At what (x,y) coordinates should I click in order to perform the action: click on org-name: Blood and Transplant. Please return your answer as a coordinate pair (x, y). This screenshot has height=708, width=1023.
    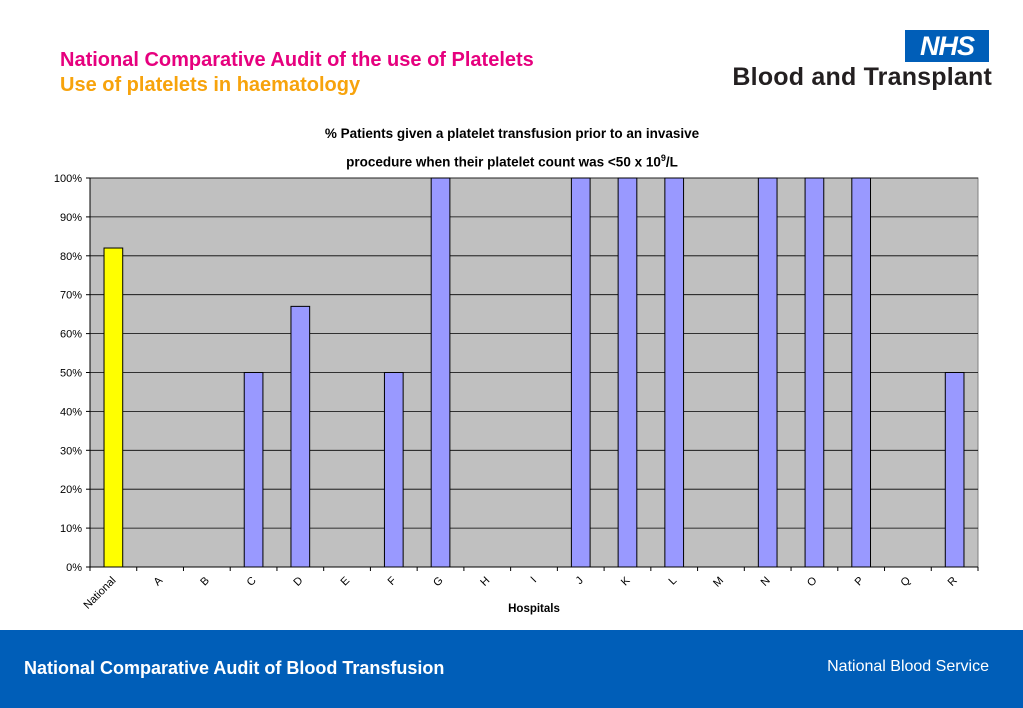
    Looking at the image, I should click on (862, 77).